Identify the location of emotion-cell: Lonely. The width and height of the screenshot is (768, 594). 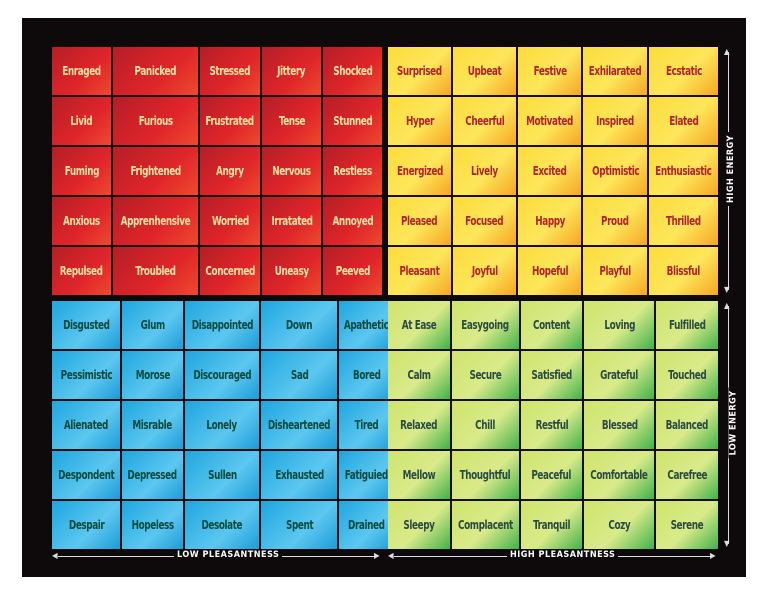
(222, 425).